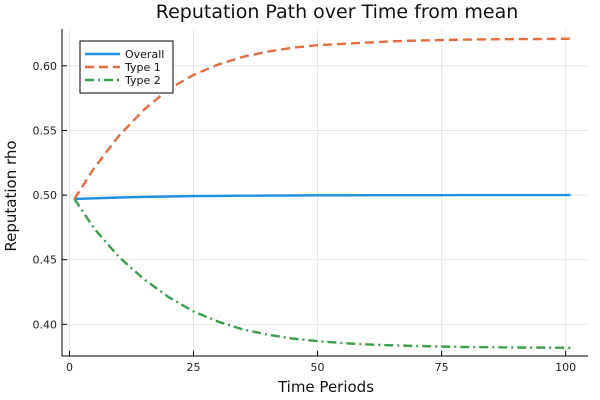 The width and height of the screenshot is (600, 400). What do you see at coordinates (69, 367) in the screenshot?
I see `x-tick-label: 0` at bounding box center [69, 367].